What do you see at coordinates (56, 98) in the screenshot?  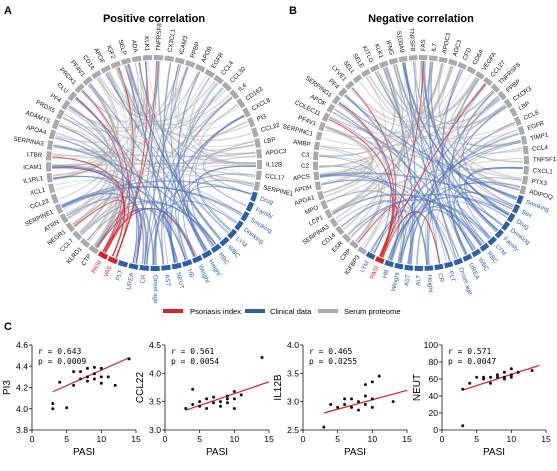 I see `chord-label-pf4: PF4` at bounding box center [56, 98].